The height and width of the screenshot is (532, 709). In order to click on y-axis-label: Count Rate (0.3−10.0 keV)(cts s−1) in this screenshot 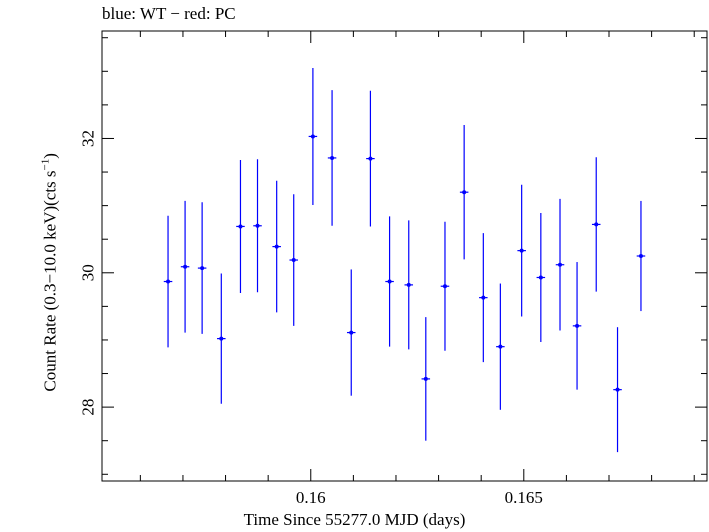, I will do `click(50, 272)`.